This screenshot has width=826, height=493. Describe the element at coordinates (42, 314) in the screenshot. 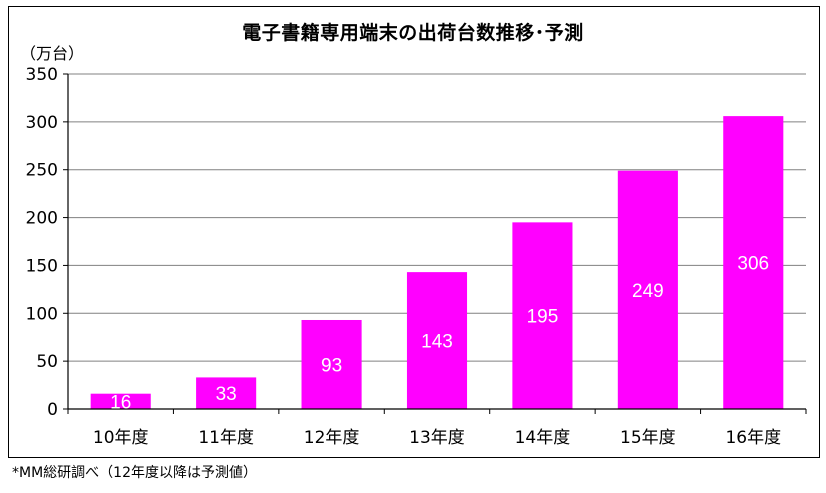

I see `y-tick-label: 100` at that location.